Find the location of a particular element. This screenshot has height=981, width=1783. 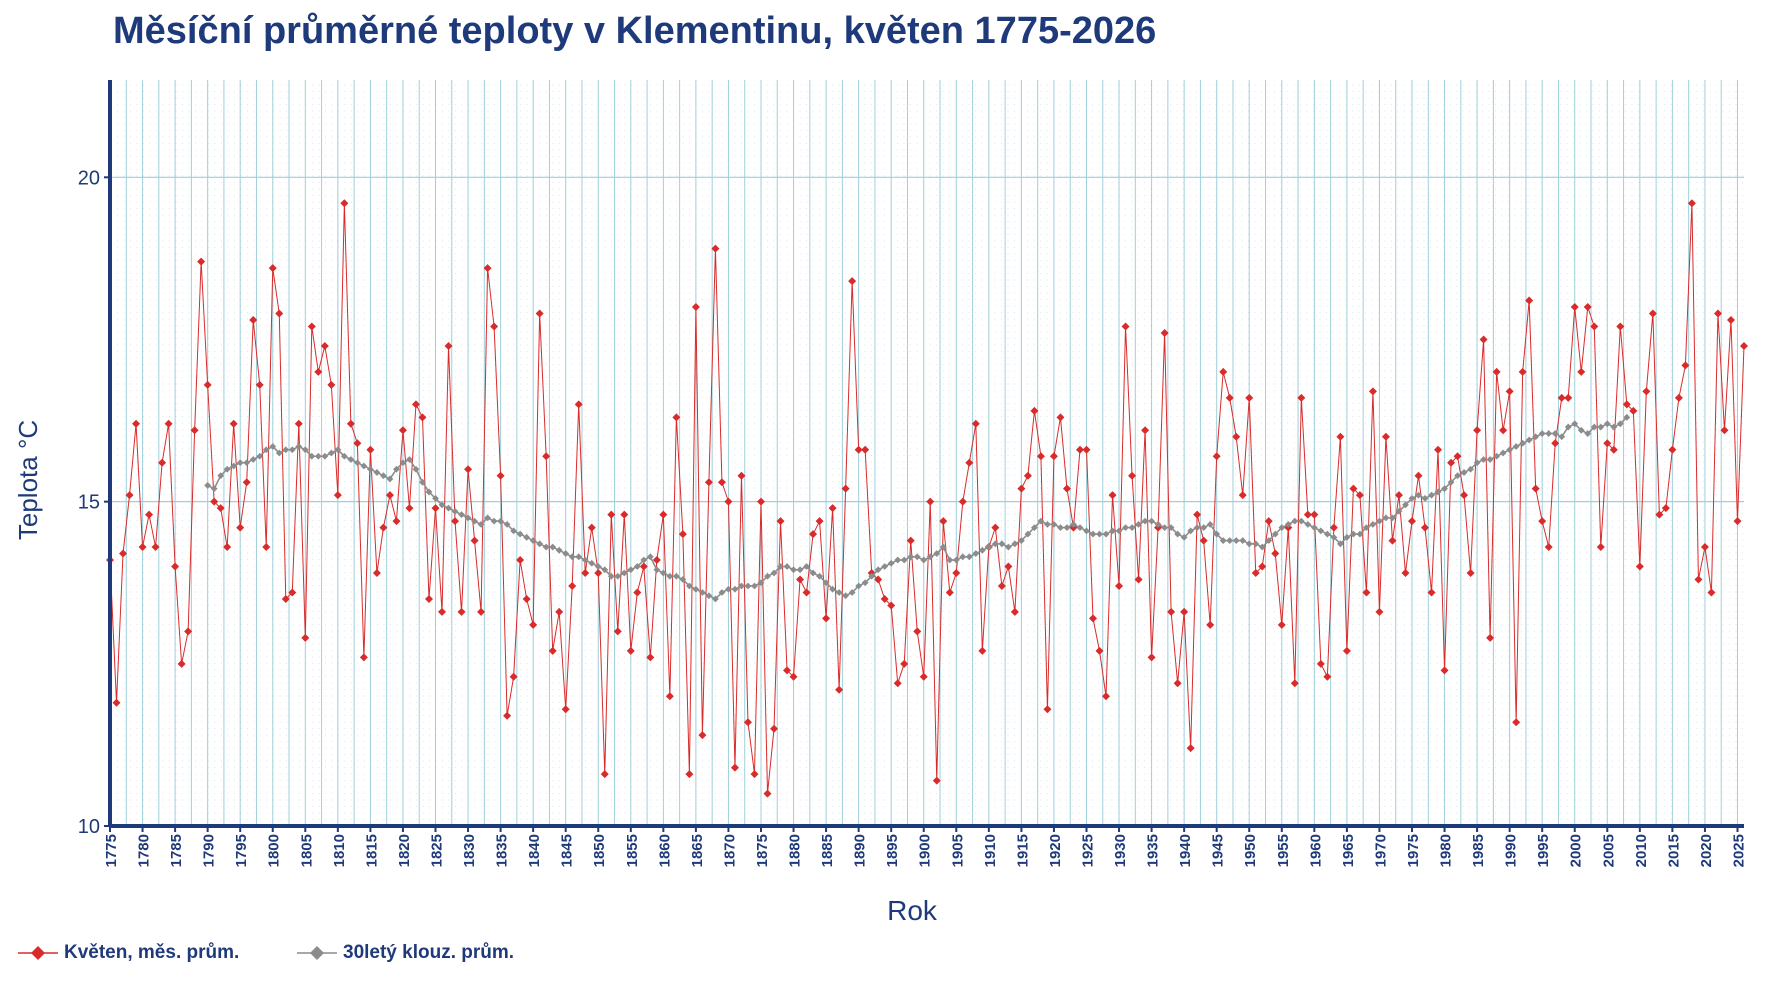

x-axis-label: Rok is located at coordinates (912, 910).